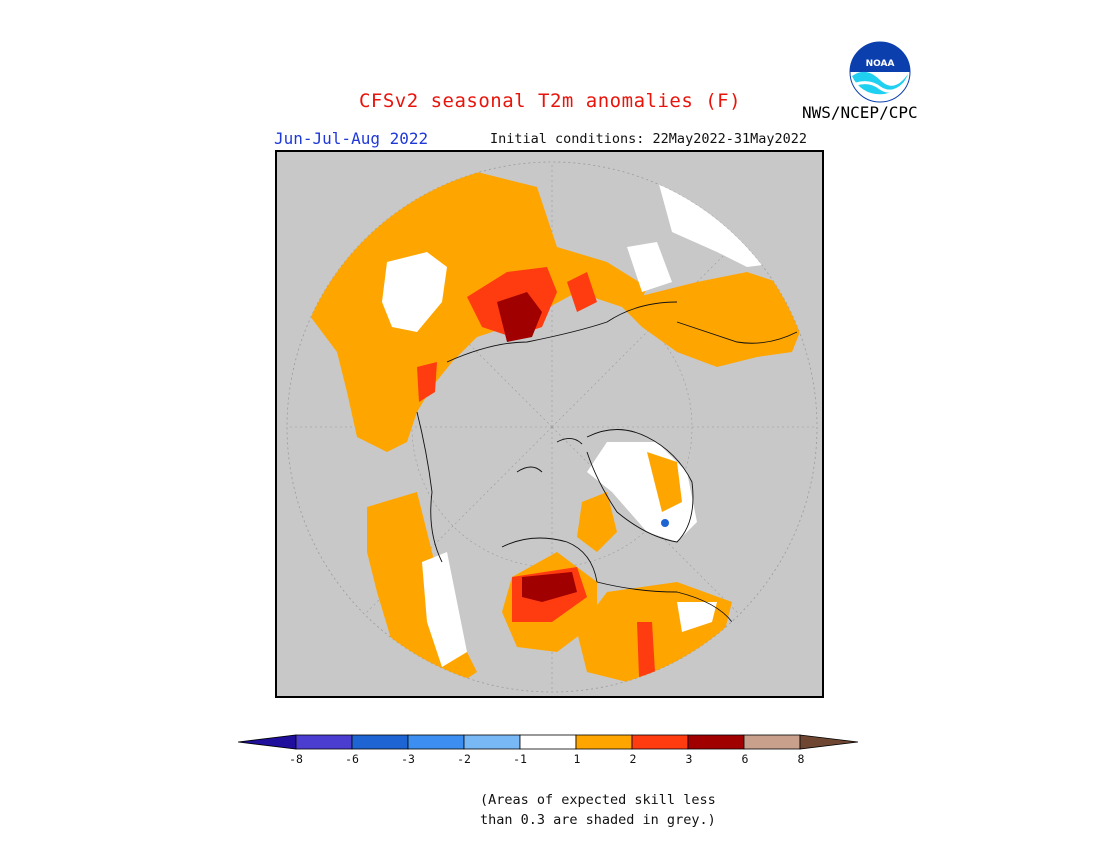 Image resolution: width=1100 pixels, height=850 pixels. I want to click on initial-conditions-label: Initial conditions: 22May2022-31May2022, so click(648, 139).